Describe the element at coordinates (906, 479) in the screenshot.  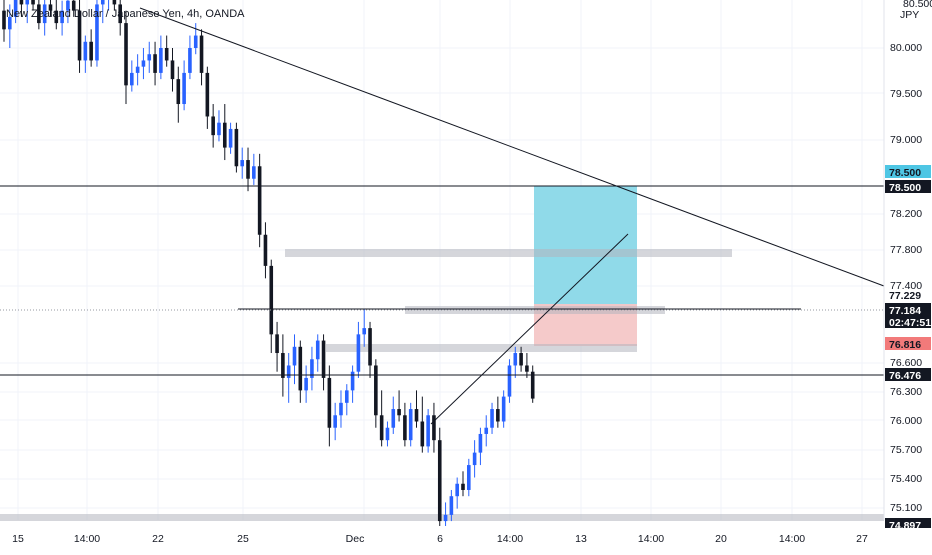
I see `price-tick-label: 75.400` at that location.